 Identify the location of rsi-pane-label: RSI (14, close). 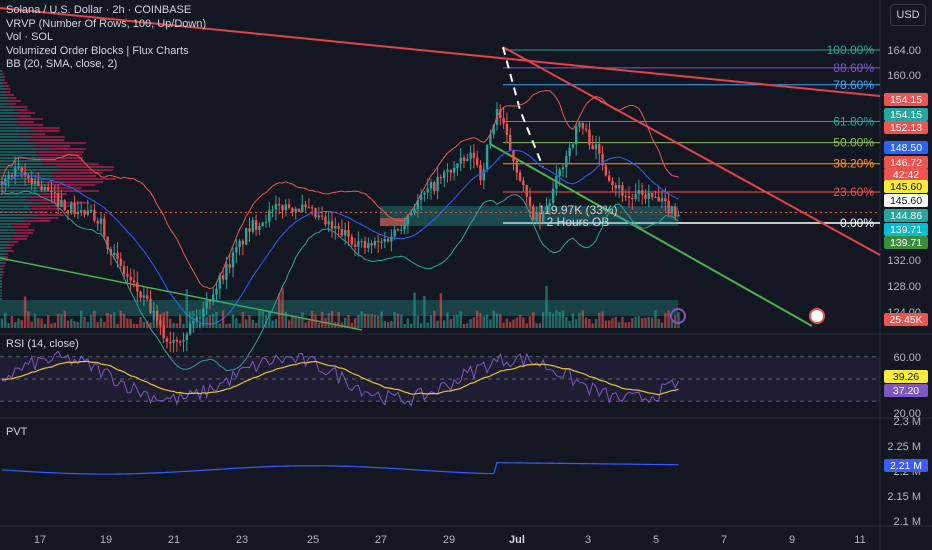
(42, 344).